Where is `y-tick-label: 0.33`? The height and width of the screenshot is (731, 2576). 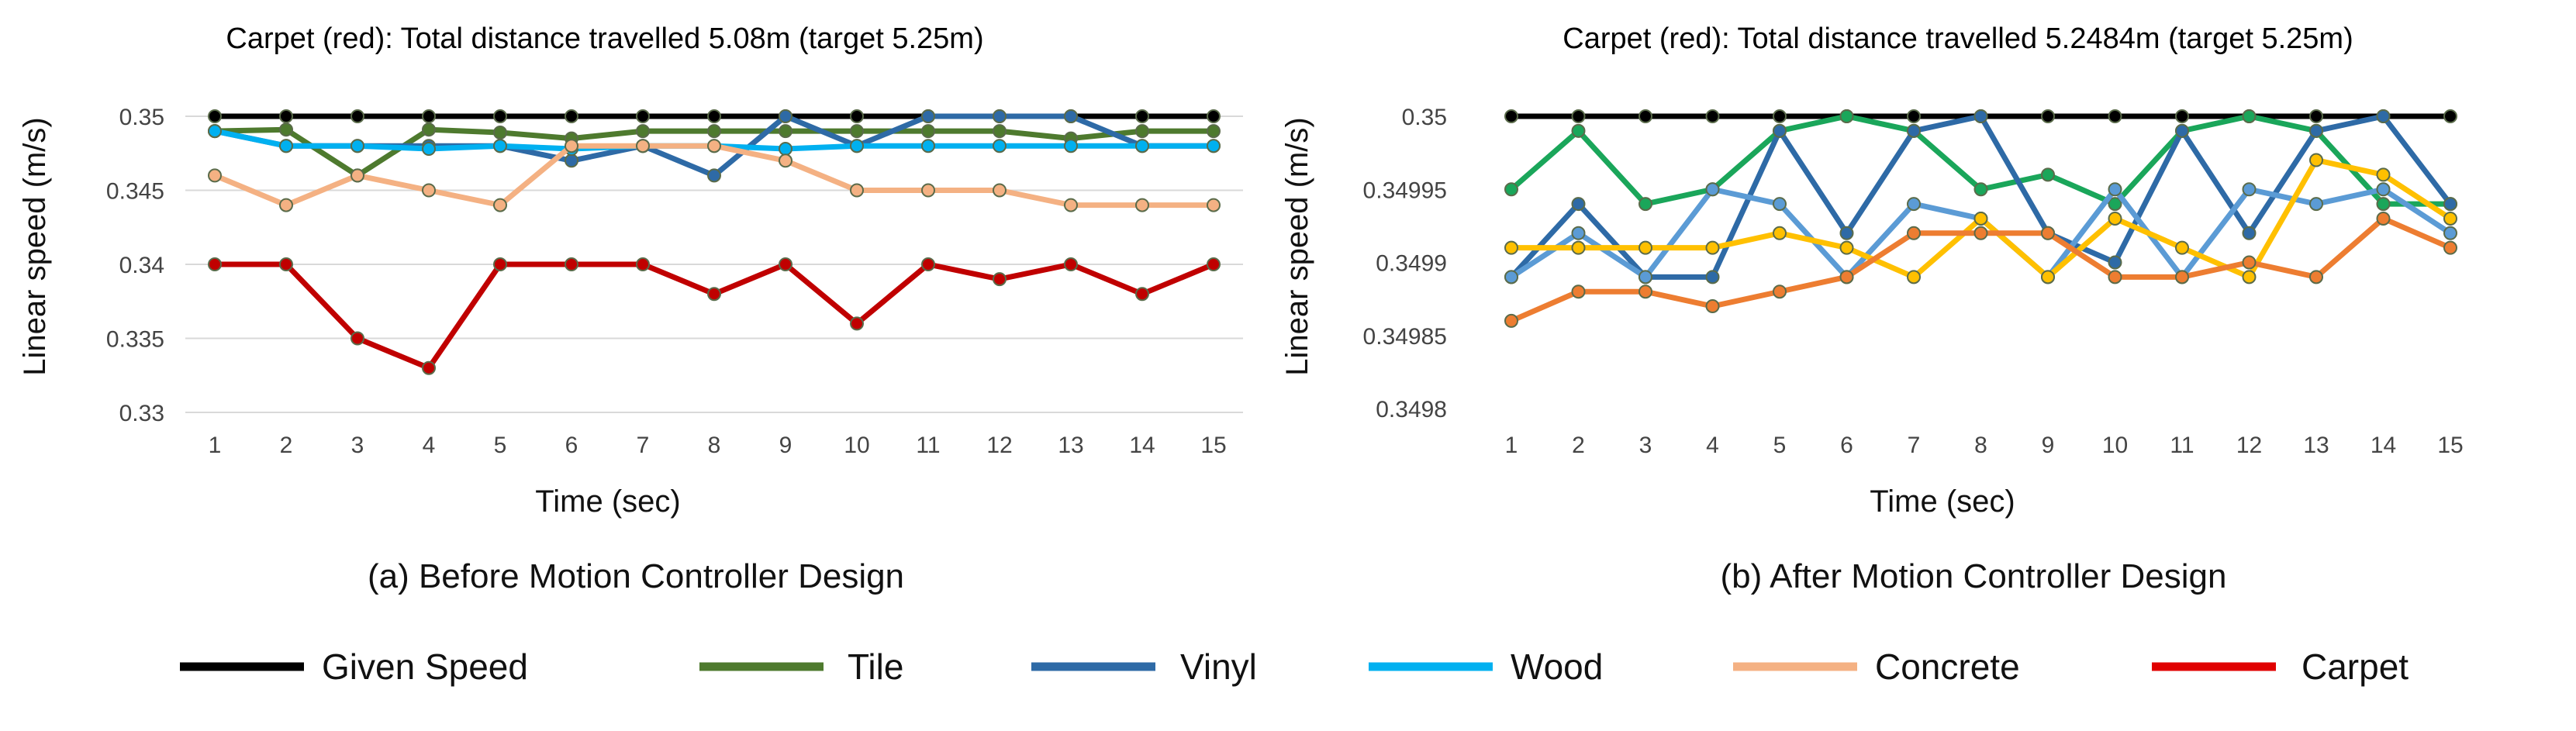 y-tick-label: 0.33 is located at coordinates (142, 413).